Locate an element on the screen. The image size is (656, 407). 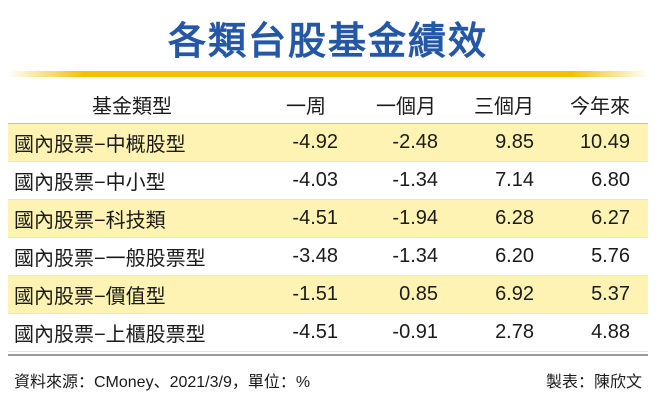
table-row: 國內股票−科技類 -4.51 -1.94 6.28 6.27 is located at coordinates (328, 218).